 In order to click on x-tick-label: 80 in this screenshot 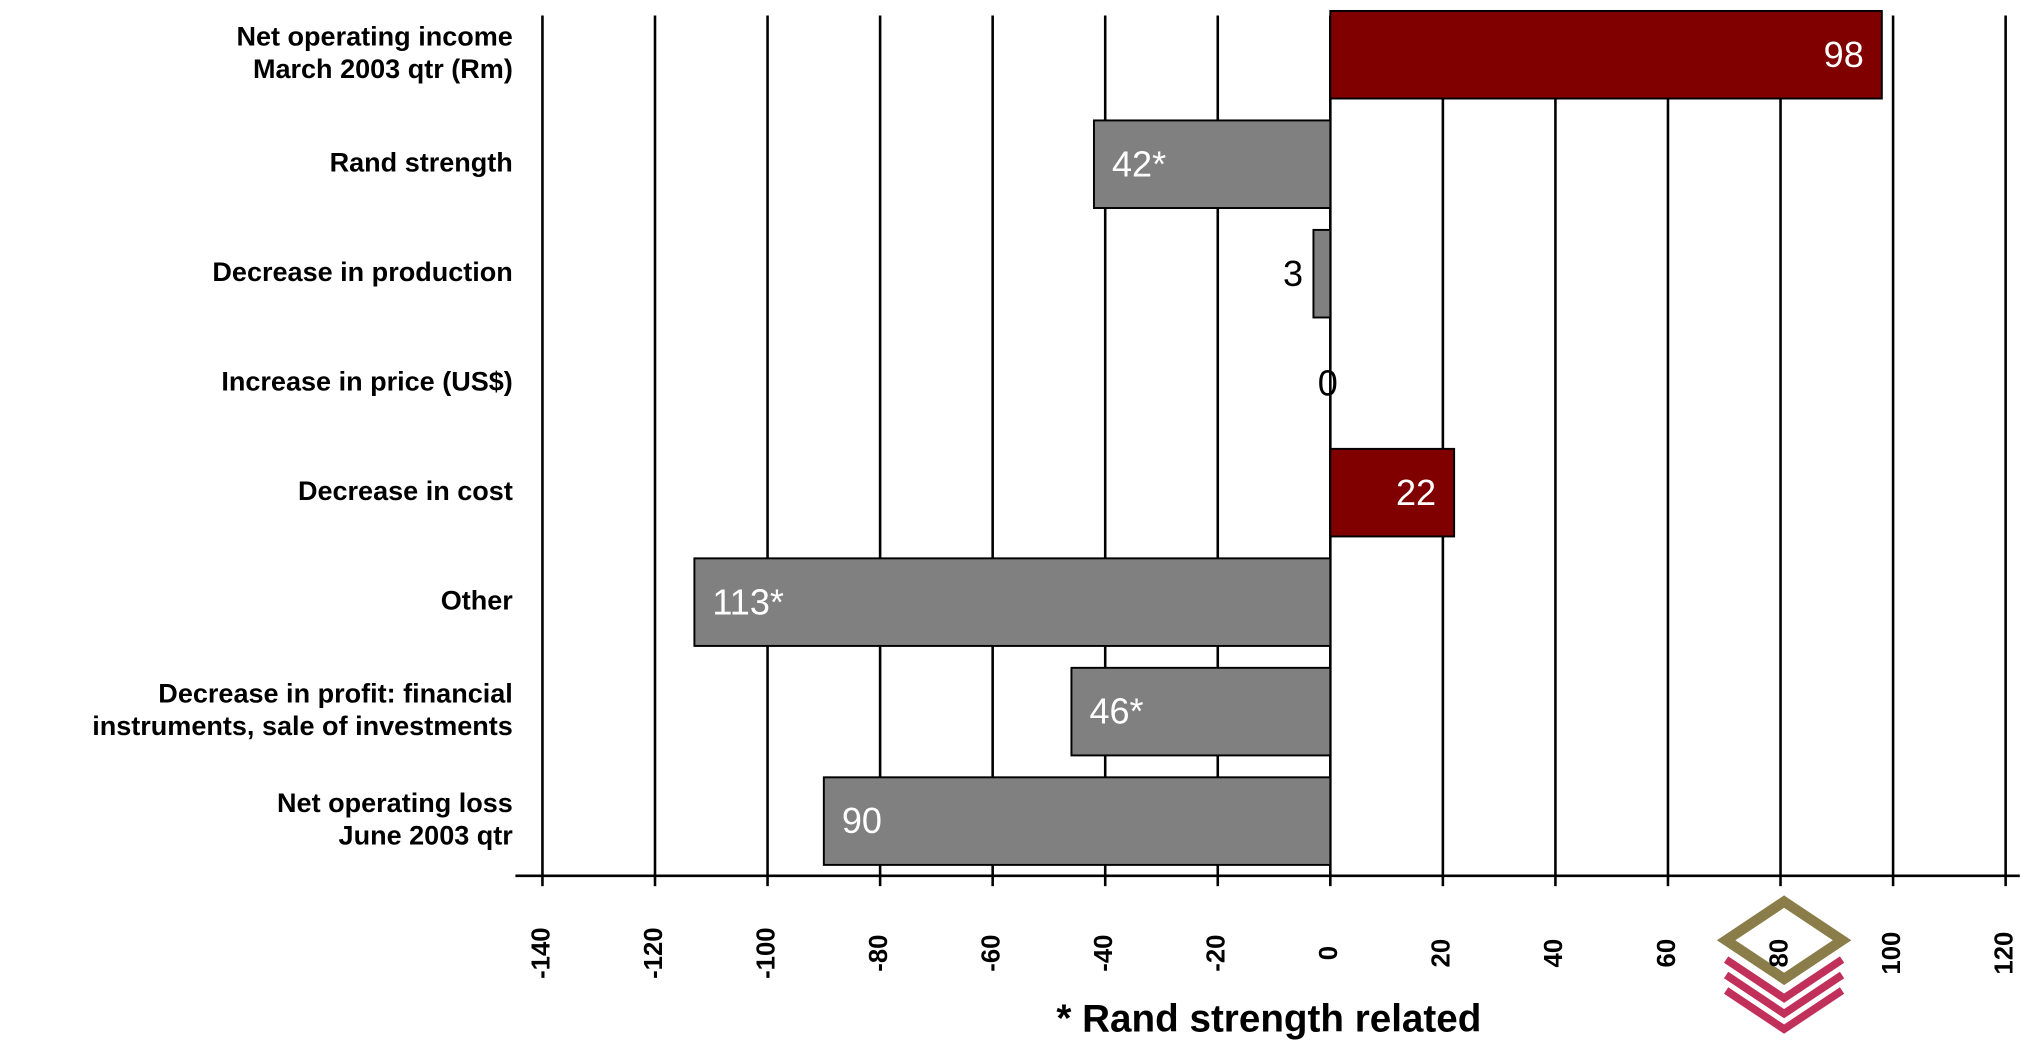, I will do `click(1779, 953)`.